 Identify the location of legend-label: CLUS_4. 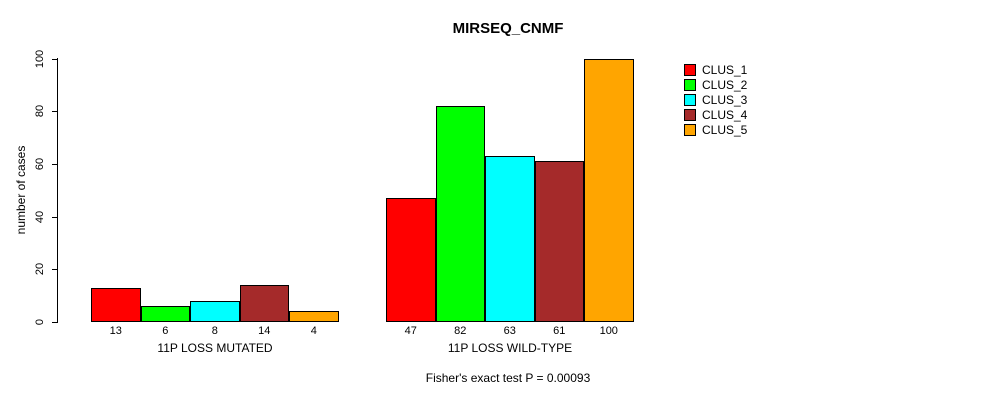
(725, 114).